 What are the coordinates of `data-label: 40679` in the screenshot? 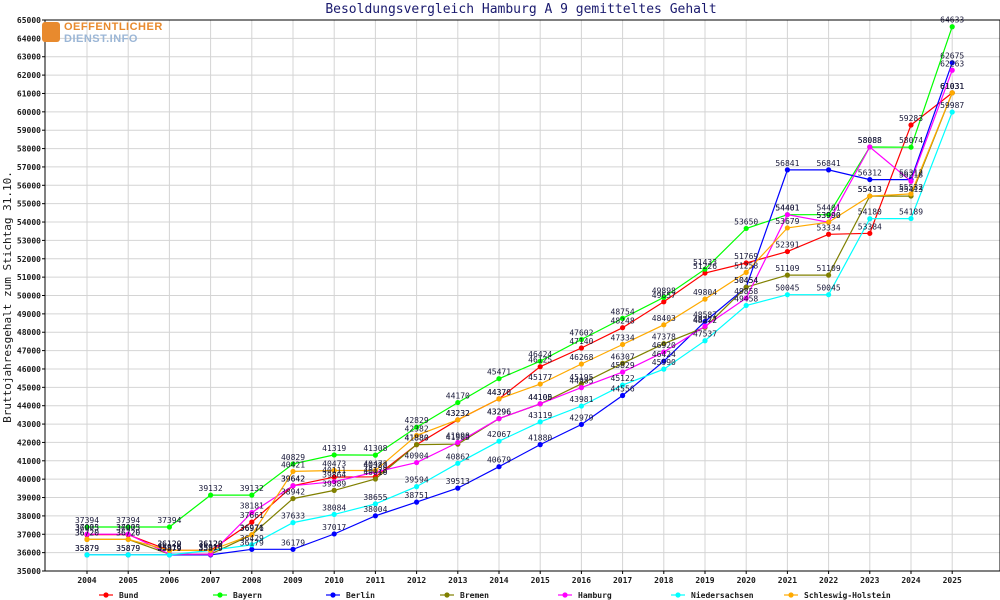 It's located at (499, 460).